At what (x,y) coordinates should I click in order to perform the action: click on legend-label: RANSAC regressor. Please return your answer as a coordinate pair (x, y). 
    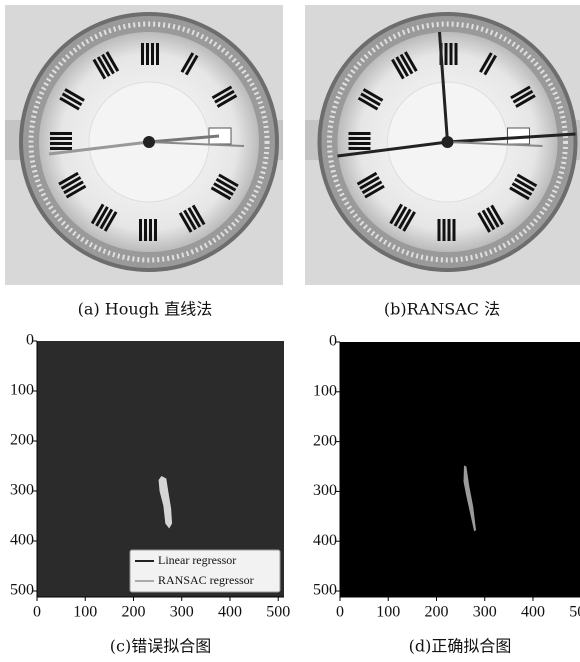
    Looking at the image, I should click on (206, 580).